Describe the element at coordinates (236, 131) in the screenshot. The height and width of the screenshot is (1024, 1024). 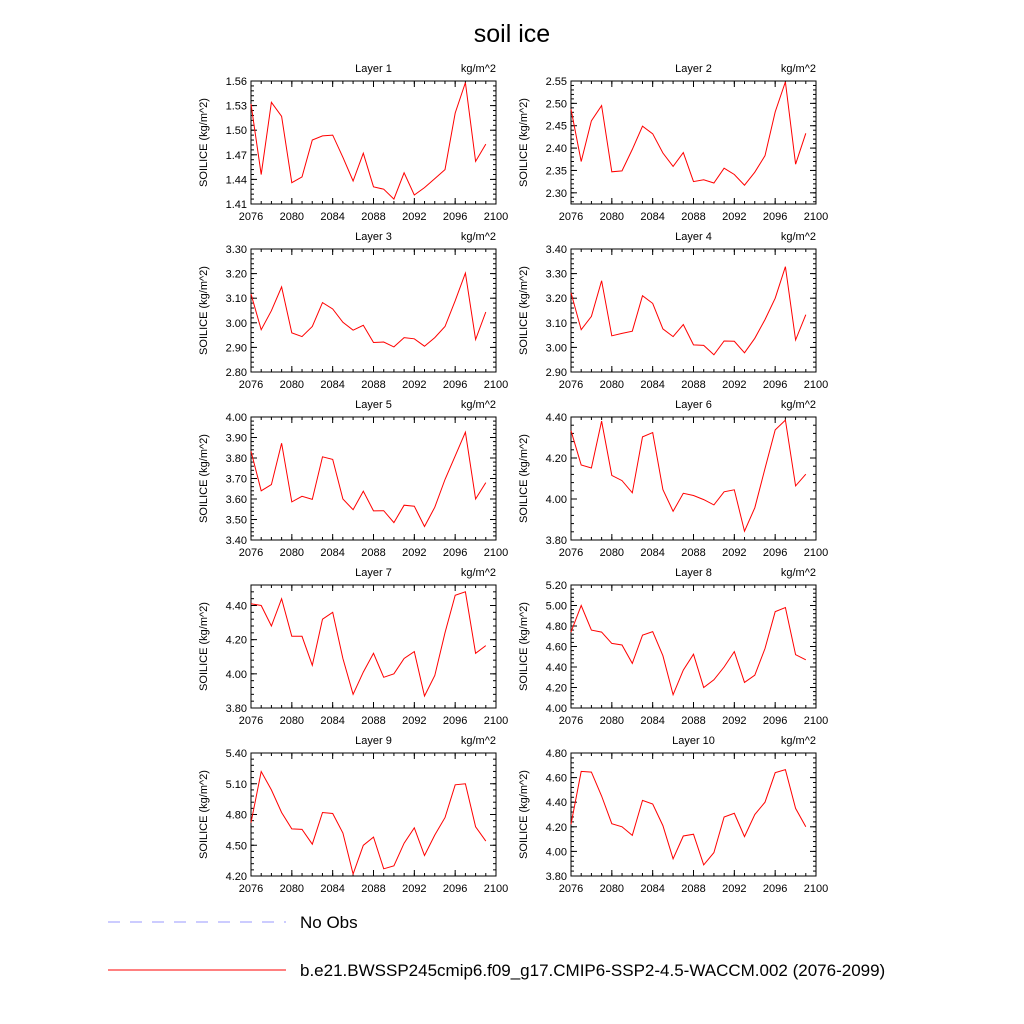
I see `y-tick-label: 1.50` at that location.